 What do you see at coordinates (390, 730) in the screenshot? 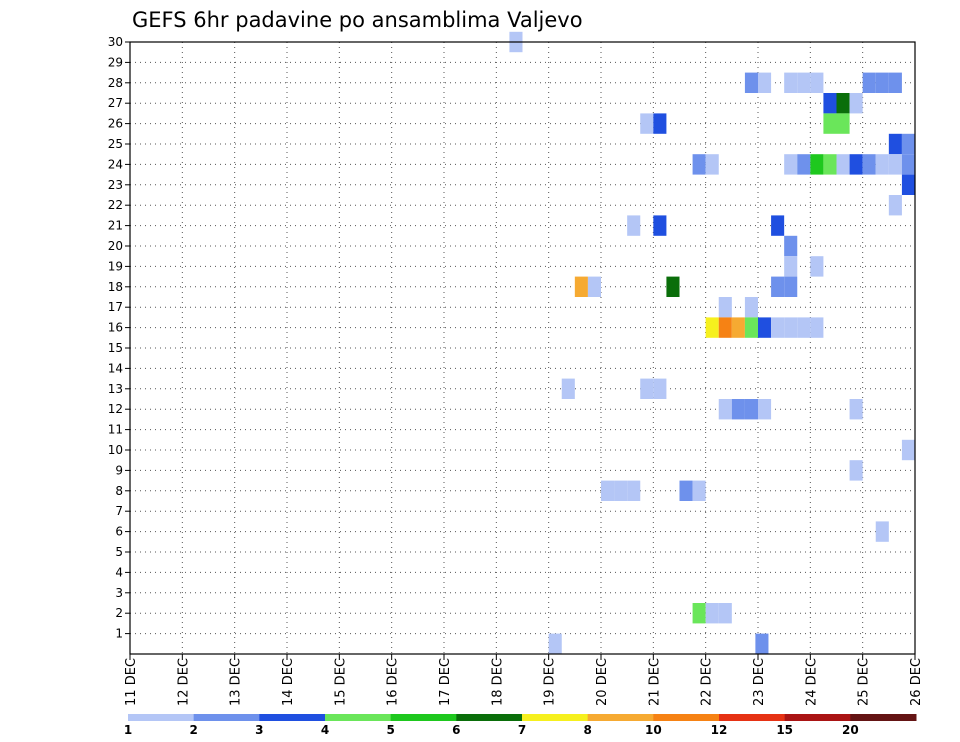
I see `colorbar-label: 5` at bounding box center [390, 730].